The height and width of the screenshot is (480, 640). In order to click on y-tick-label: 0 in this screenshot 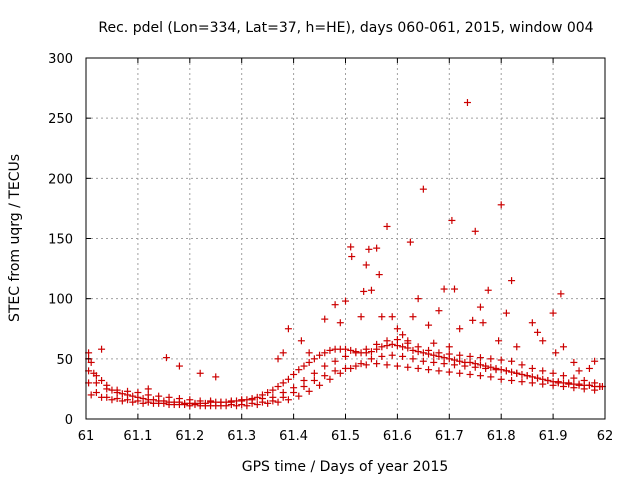, I will do `click(69, 420)`.